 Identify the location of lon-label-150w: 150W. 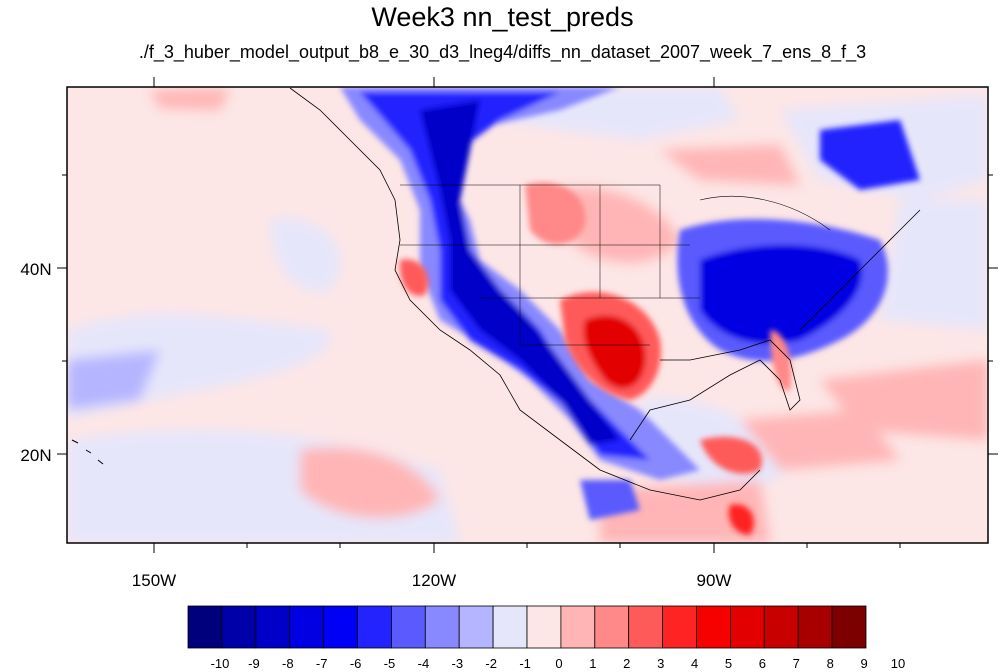
(154, 580).